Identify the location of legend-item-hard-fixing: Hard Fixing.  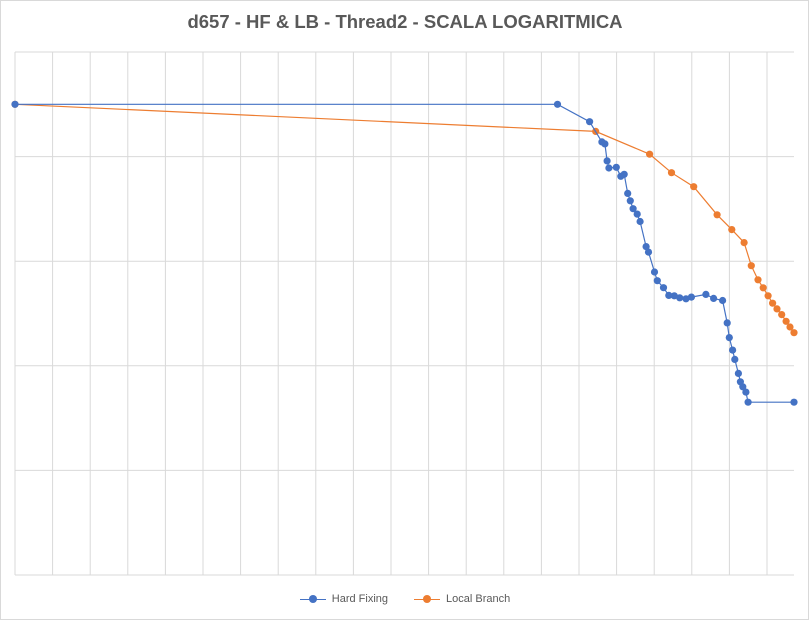
(344, 599).